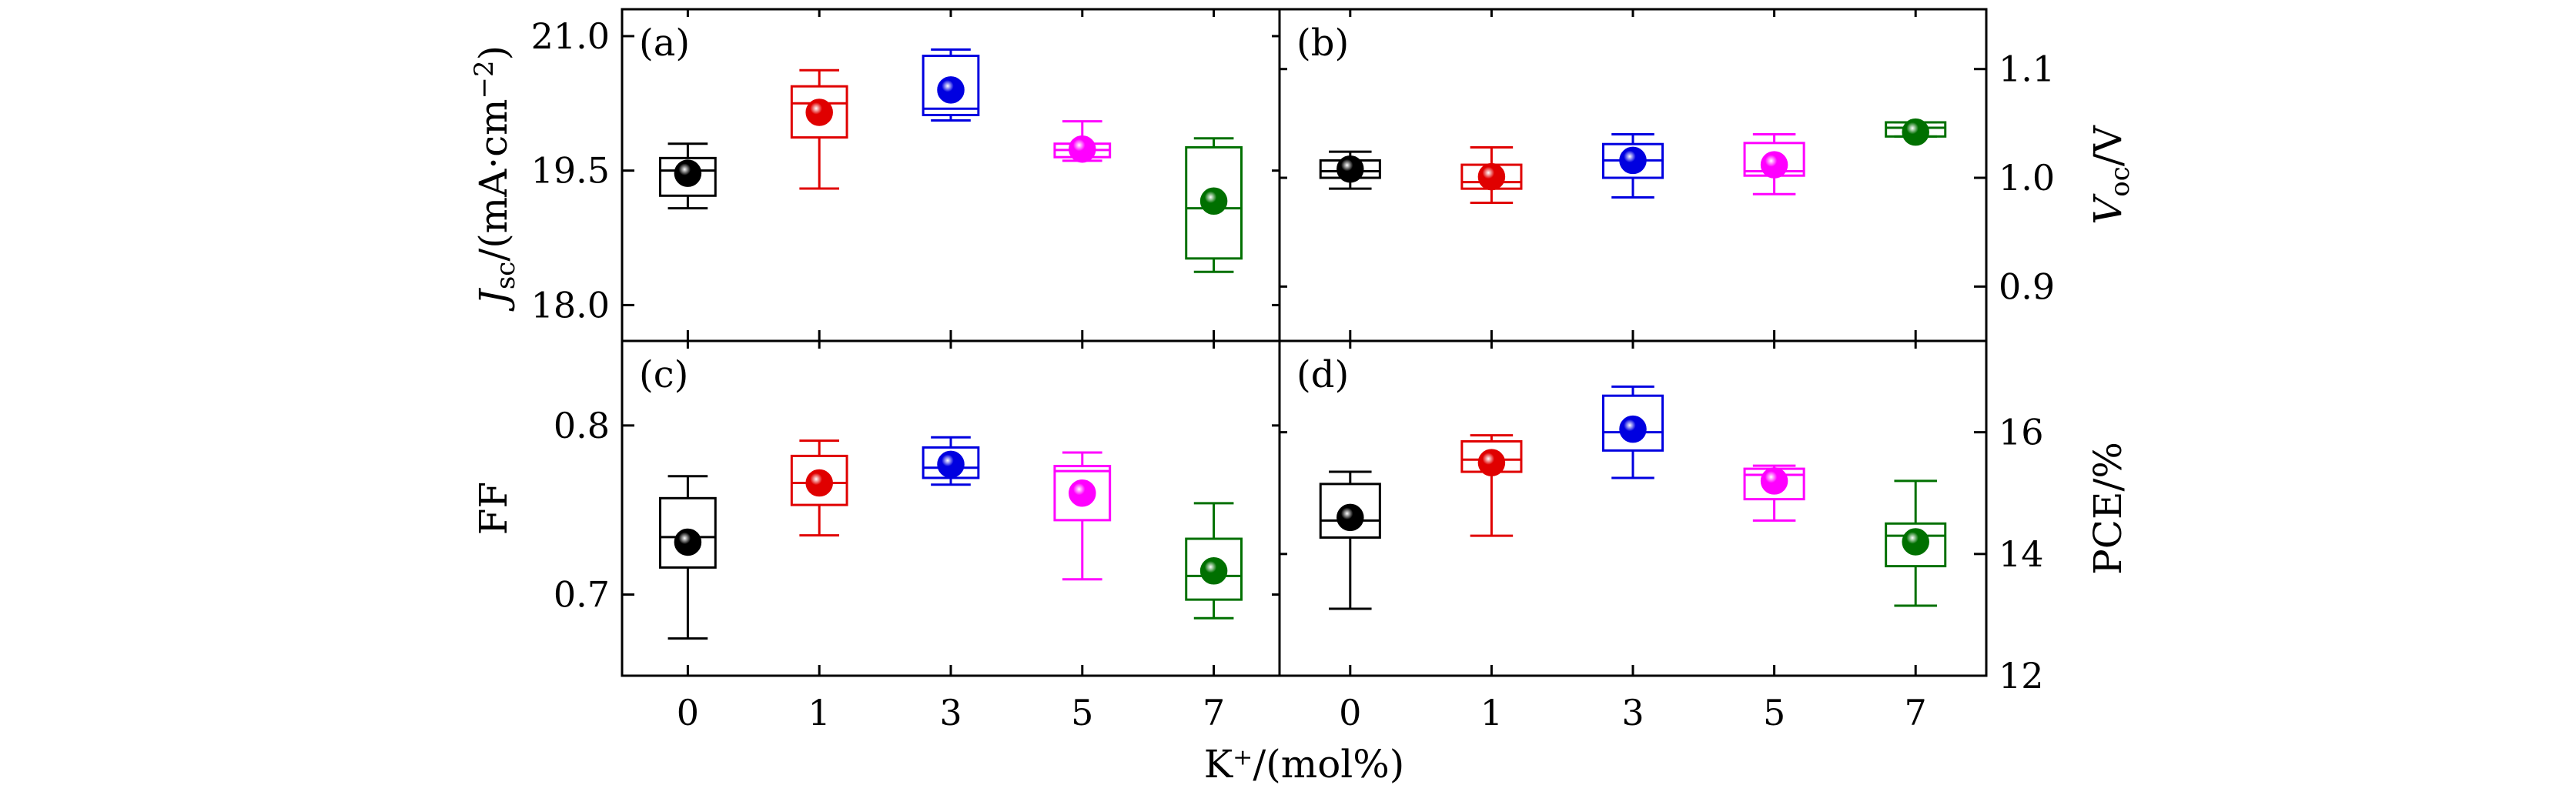  I want to click on x-axis-title: K⁺/(mol%), so click(1305, 764).